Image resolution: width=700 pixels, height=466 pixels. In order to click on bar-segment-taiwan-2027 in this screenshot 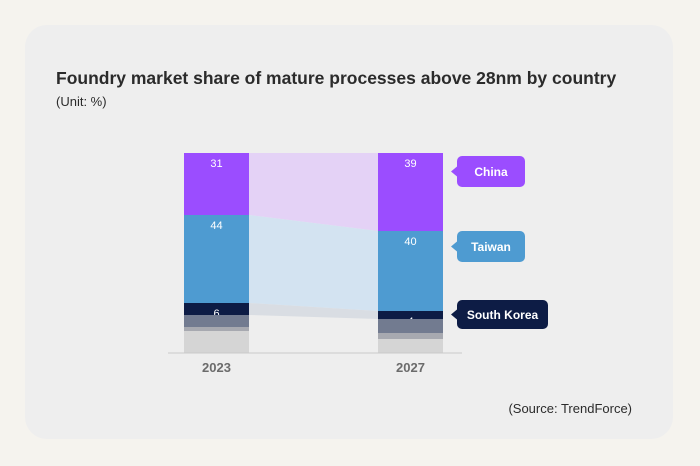, I will do `click(410, 271)`.